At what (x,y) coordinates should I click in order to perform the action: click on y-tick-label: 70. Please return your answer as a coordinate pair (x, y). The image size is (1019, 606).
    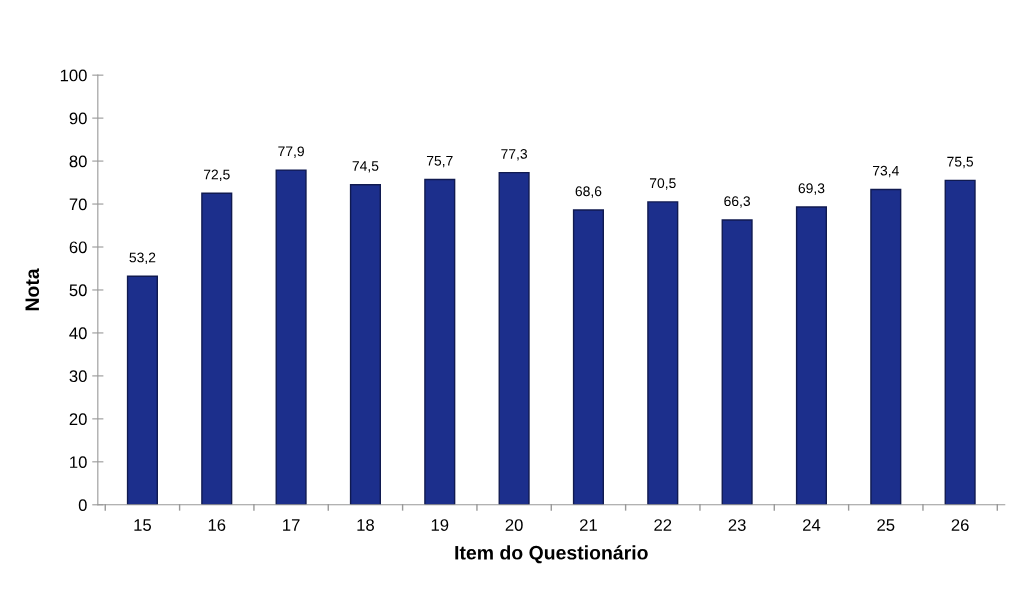
    Looking at the image, I should click on (78, 204).